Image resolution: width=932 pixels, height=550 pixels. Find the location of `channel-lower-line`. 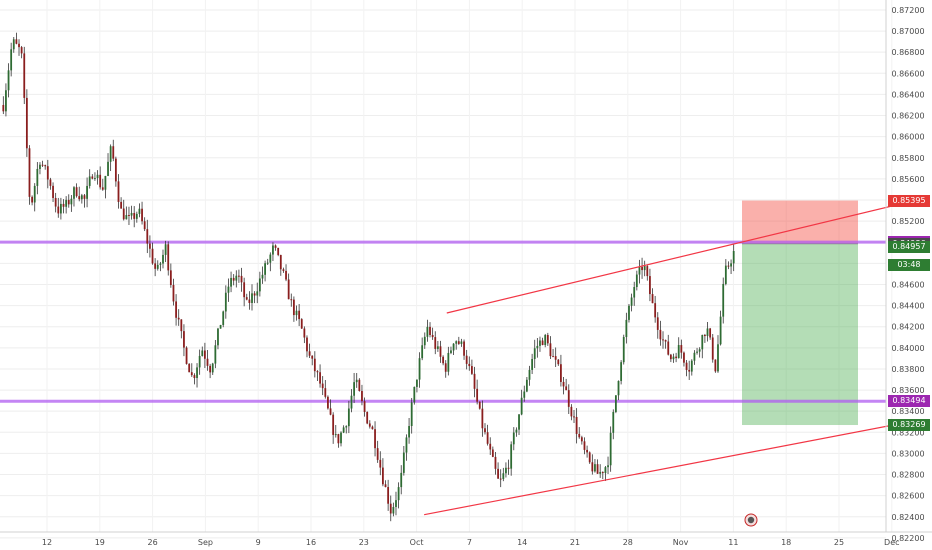

channel-lower-line is located at coordinates (662, 469).